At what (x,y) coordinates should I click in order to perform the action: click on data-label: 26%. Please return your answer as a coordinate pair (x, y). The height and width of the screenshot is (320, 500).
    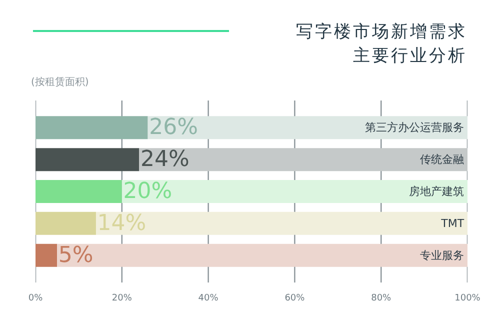
    Looking at the image, I should click on (173, 127).